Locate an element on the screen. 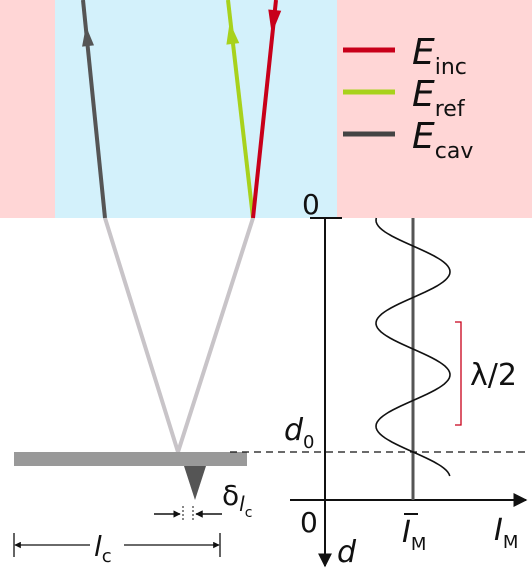  subscript: ref is located at coordinates (450, 109).